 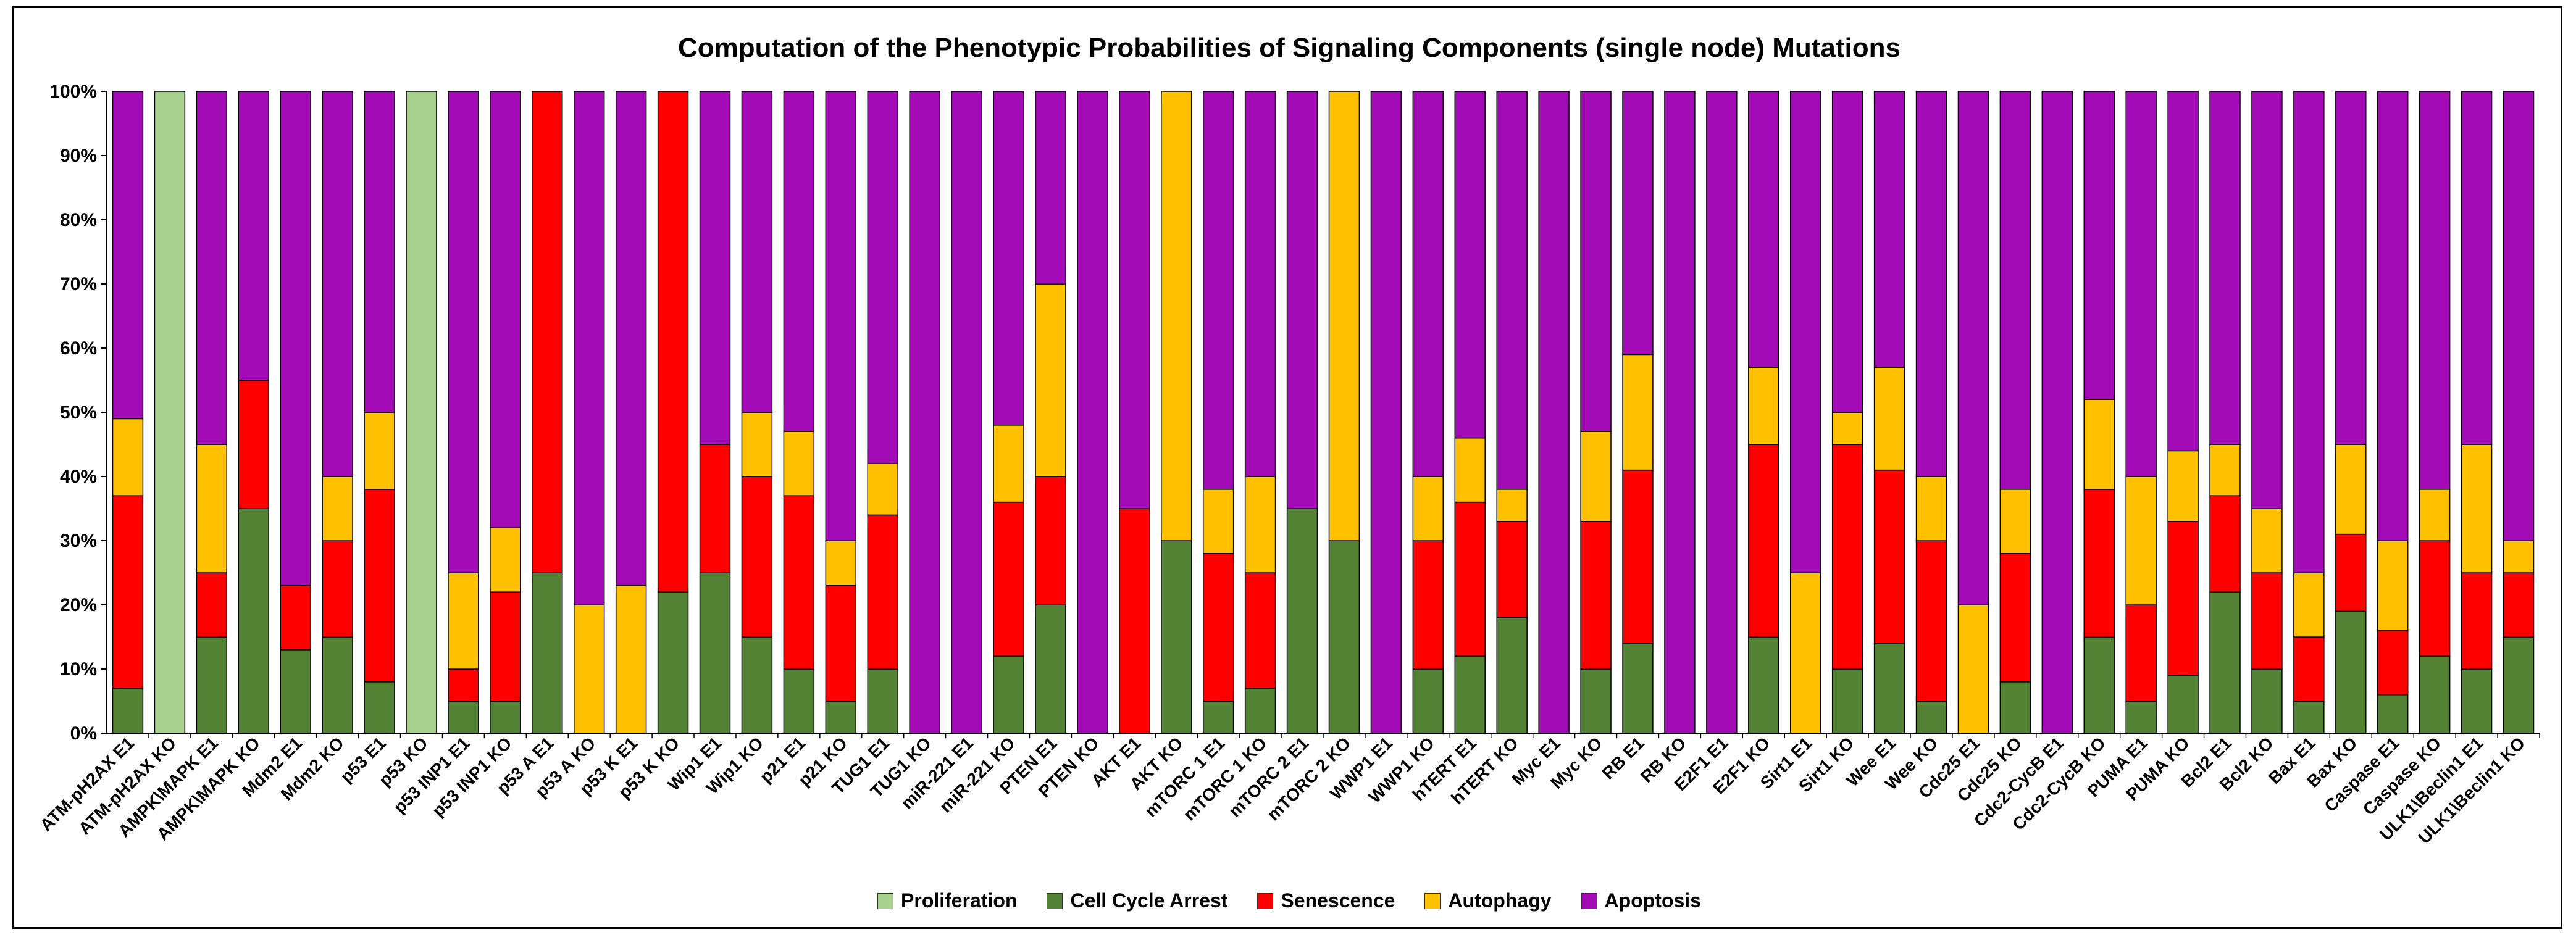 What do you see at coordinates (73, 91) in the screenshot?
I see `y-tick-label: 100%` at bounding box center [73, 91].